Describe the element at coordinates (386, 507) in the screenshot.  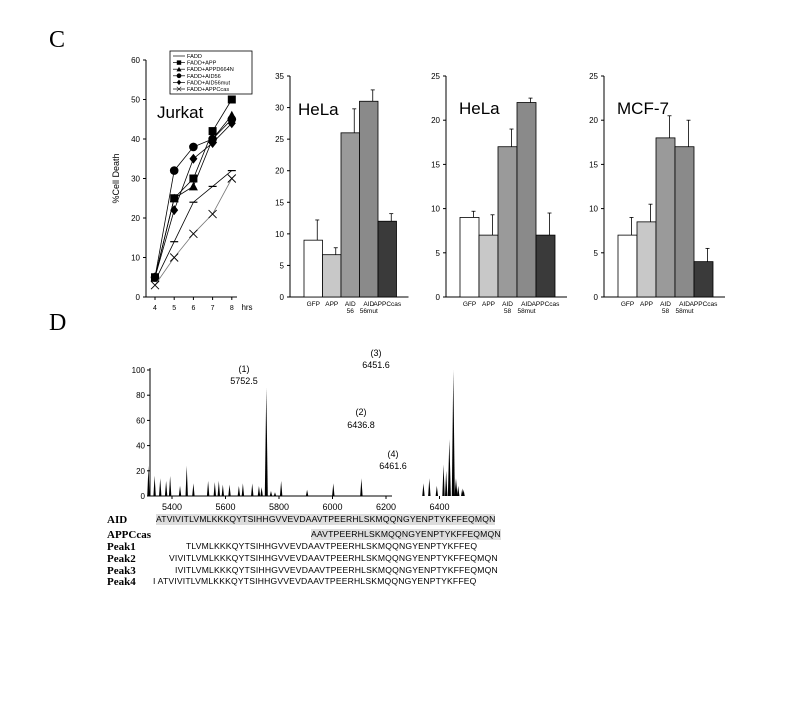
I see `x-tick-label: 6200` at that location.